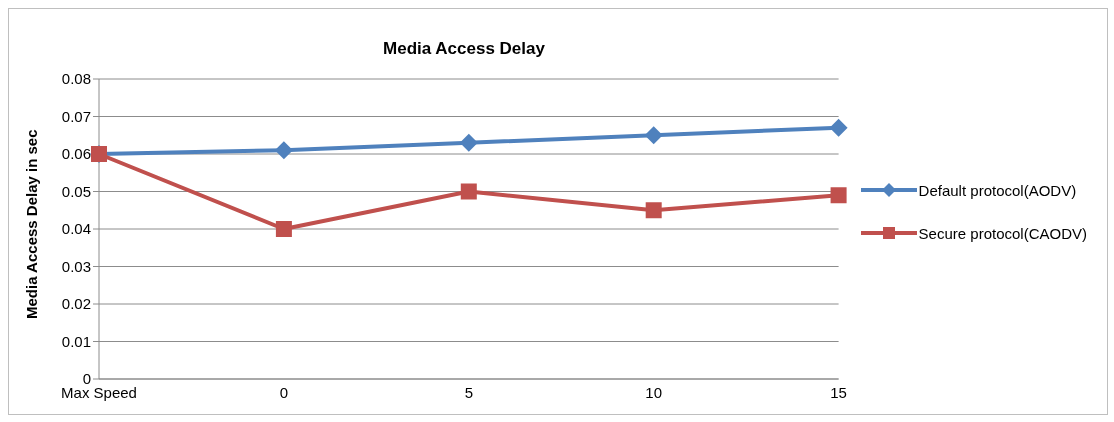 This screenshot has width=1114, height=422. Describe the element at coordinates (76, 229) in the screenshot. I see `y-tick-label: 0.04` at that location.